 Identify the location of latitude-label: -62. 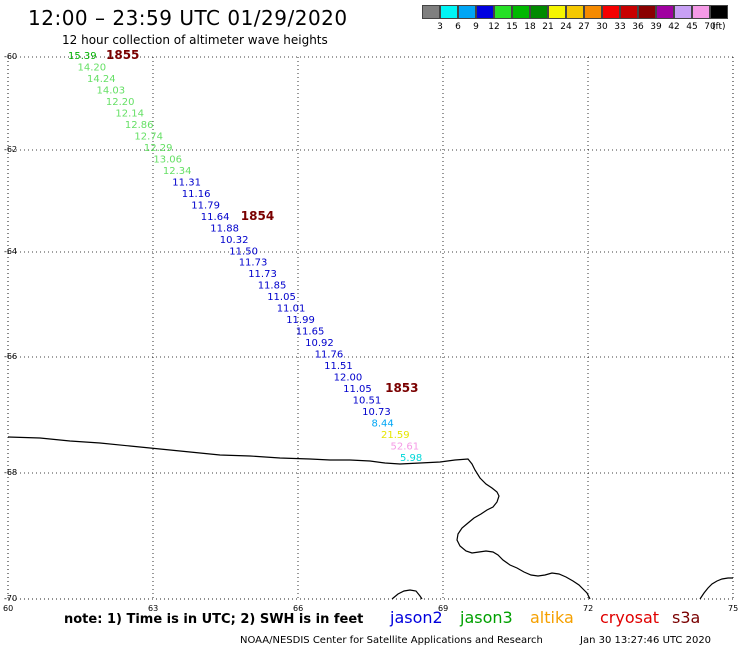
(11, 149).